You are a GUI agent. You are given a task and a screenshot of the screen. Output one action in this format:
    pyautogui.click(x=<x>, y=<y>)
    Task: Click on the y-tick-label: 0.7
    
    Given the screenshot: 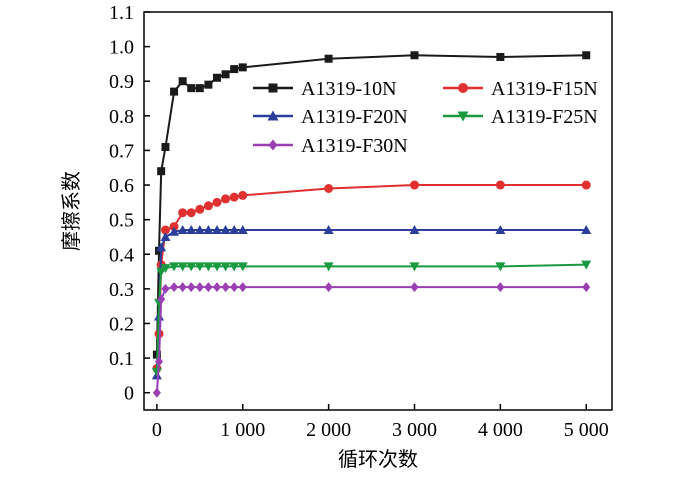 What is the action you would take?
    pyautogui.click(x=121, y=151)
    